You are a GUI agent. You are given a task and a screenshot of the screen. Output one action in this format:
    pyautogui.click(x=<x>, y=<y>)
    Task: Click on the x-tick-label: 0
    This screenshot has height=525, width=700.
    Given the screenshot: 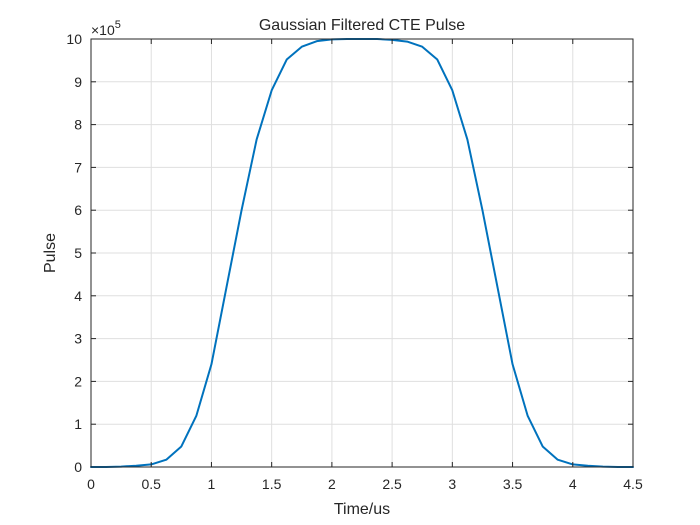 What is the action you would take?
    pyautogui.click(x=91, y=484)
    